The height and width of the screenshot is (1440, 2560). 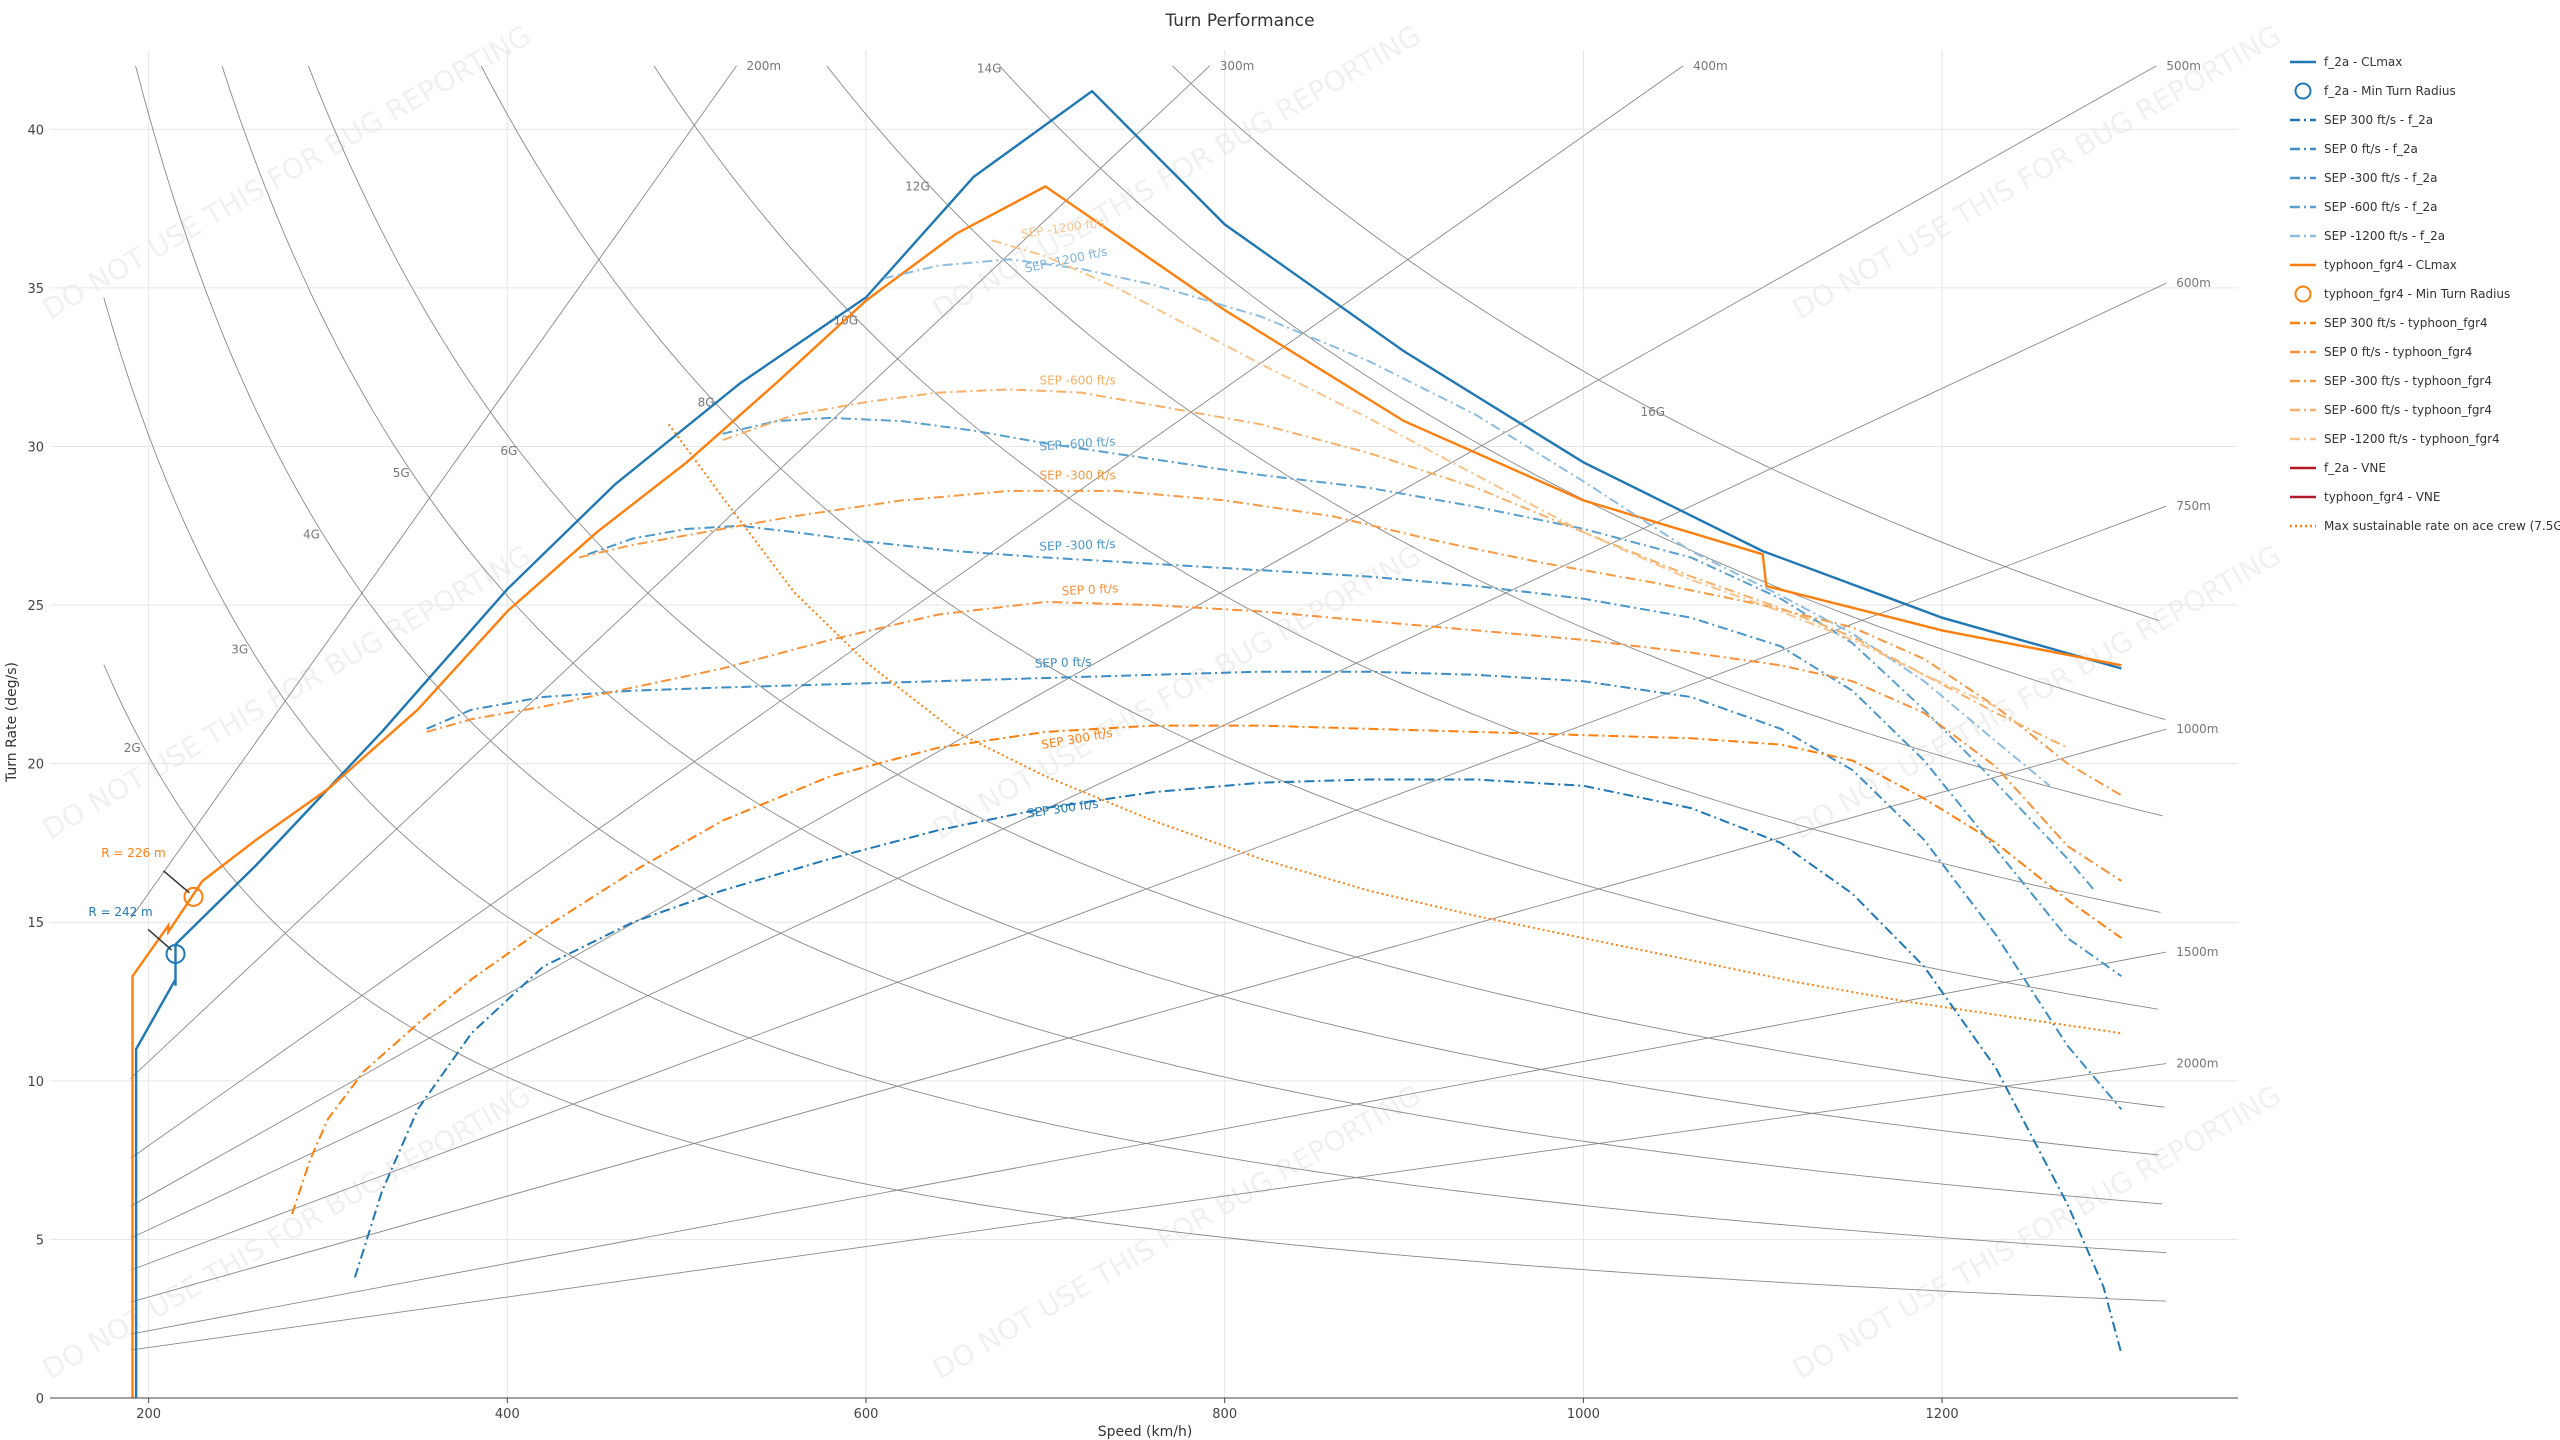 I want to click on legend-item: f_2a - VNE, so click(x=2355, y=468).